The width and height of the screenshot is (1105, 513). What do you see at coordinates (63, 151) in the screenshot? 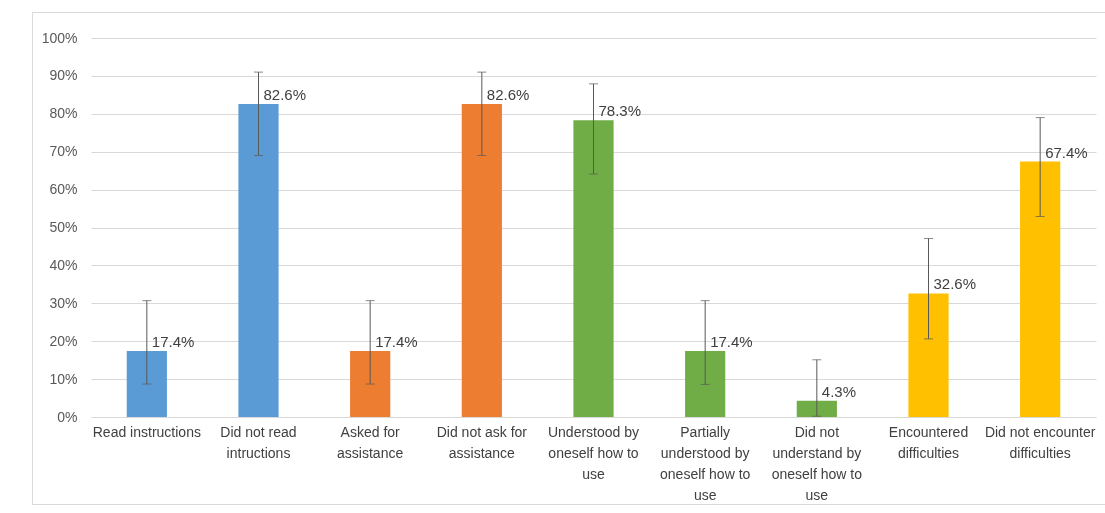
I see `y-tick-label: 70%` at bounding box center [63, 151].